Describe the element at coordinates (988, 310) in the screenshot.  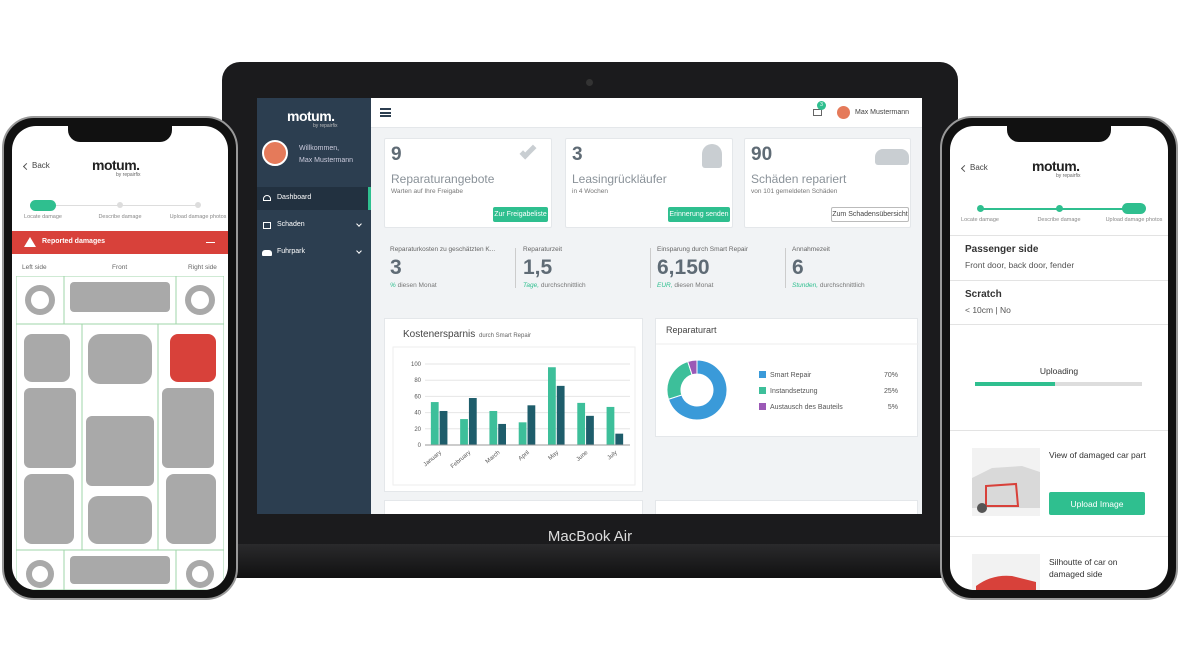
I see `damage-detail: < 10cm | No` at that location.